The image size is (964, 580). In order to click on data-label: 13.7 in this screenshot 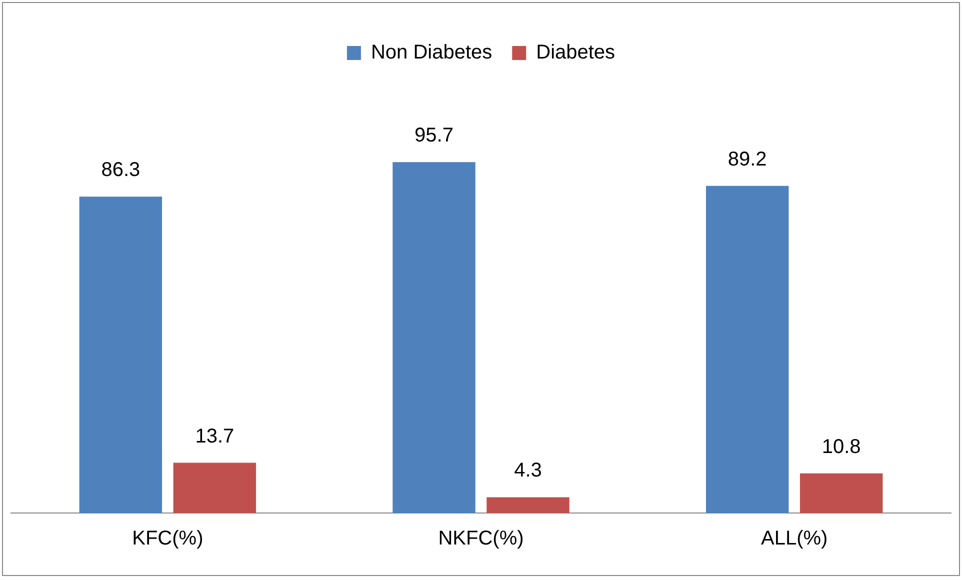, I will do `click(214, 436)`.